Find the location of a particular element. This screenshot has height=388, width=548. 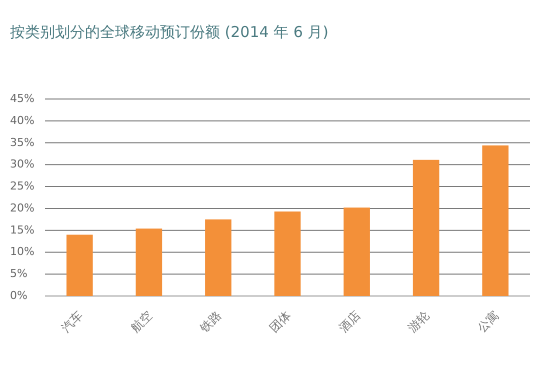

y-tick-label: 40% is located at coordinates (22, 120).